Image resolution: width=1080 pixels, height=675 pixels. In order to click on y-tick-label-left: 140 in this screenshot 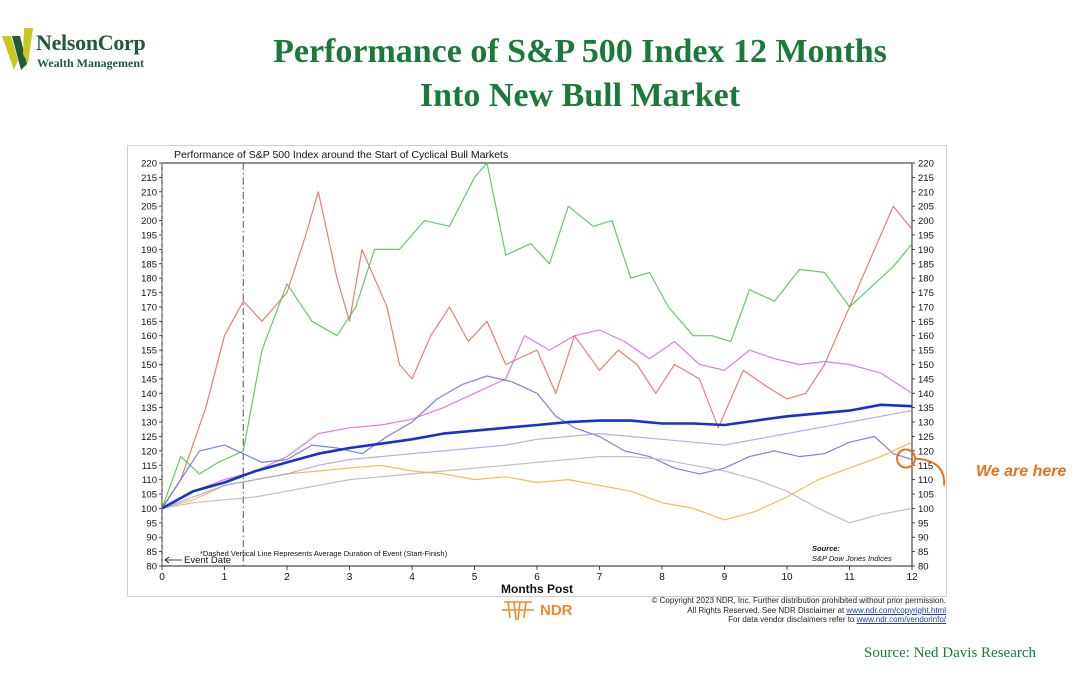, I will do `click(149, 394)`.